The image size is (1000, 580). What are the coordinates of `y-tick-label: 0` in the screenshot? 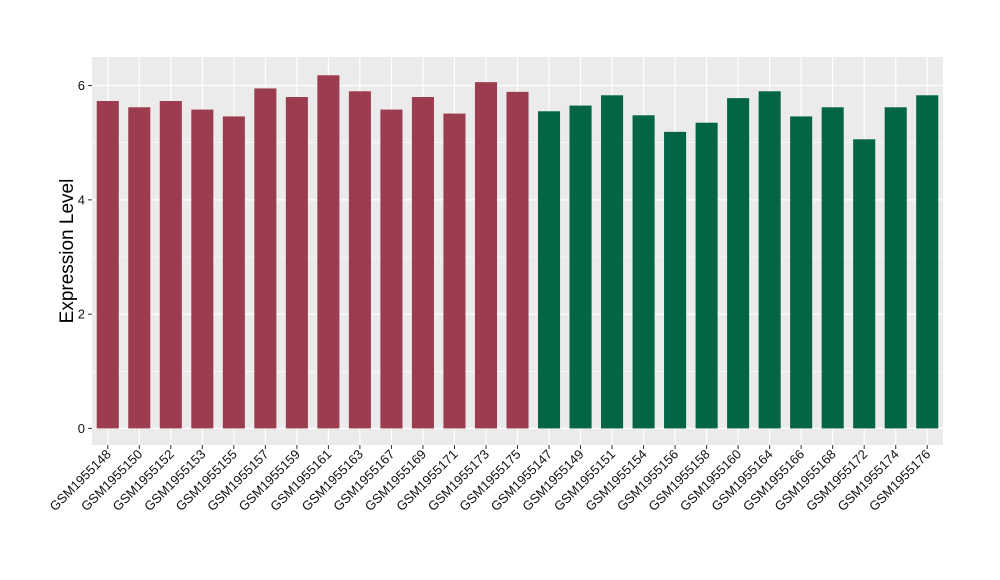 It's located at (81, 428).